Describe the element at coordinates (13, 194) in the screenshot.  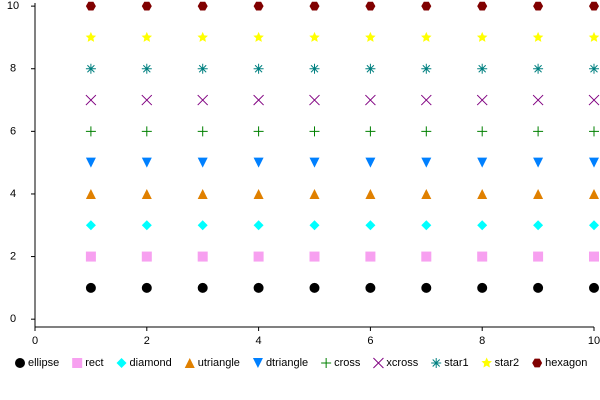
I see `y-tick-label: 4` at that location.